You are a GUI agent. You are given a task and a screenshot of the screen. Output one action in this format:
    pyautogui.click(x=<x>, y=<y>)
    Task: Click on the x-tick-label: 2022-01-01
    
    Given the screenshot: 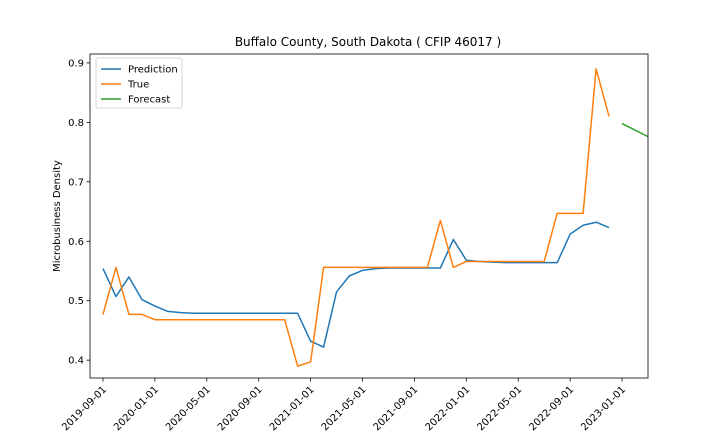 What is the action you would take?
    pyautogui.click(x=448, y=408)
    